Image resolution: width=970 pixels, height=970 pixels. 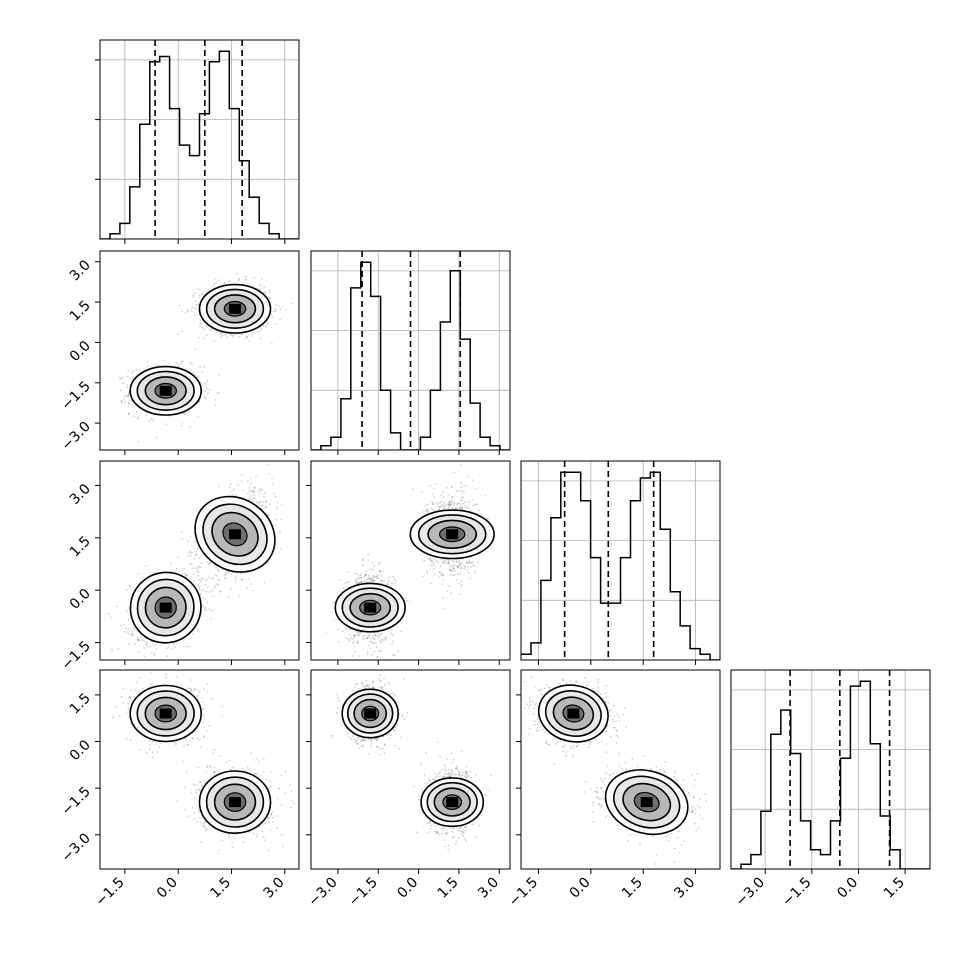 What do you see at coordinates (75, 436) in the screenshot?
I see `y-tick-label: −3.0` at bounding box center [75, 436].